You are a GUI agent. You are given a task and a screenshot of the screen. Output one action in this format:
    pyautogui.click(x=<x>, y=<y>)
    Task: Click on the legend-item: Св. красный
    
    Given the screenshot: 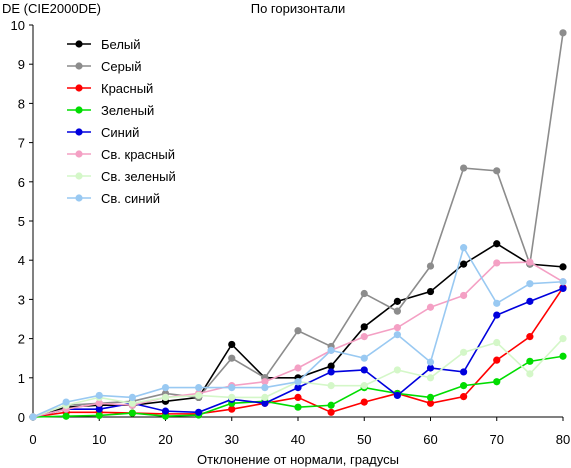 What is the action you would take?
    pyautogui.click(x=121, y=154)
    